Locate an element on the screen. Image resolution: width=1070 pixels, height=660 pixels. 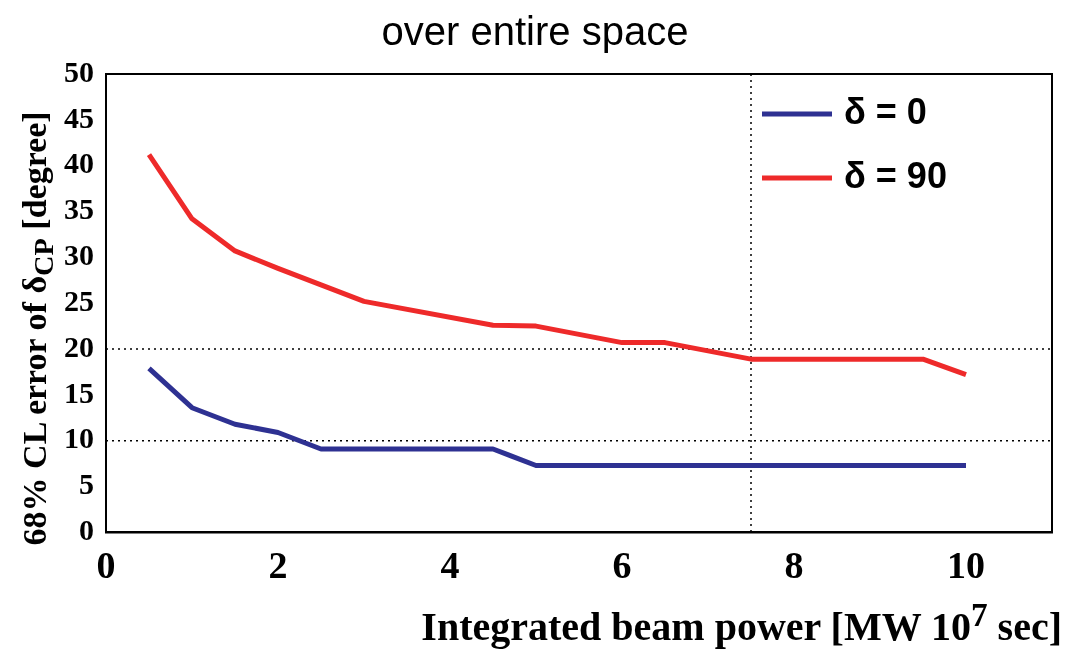
x-tick-label: 2 is located at coordinates (278, 565).